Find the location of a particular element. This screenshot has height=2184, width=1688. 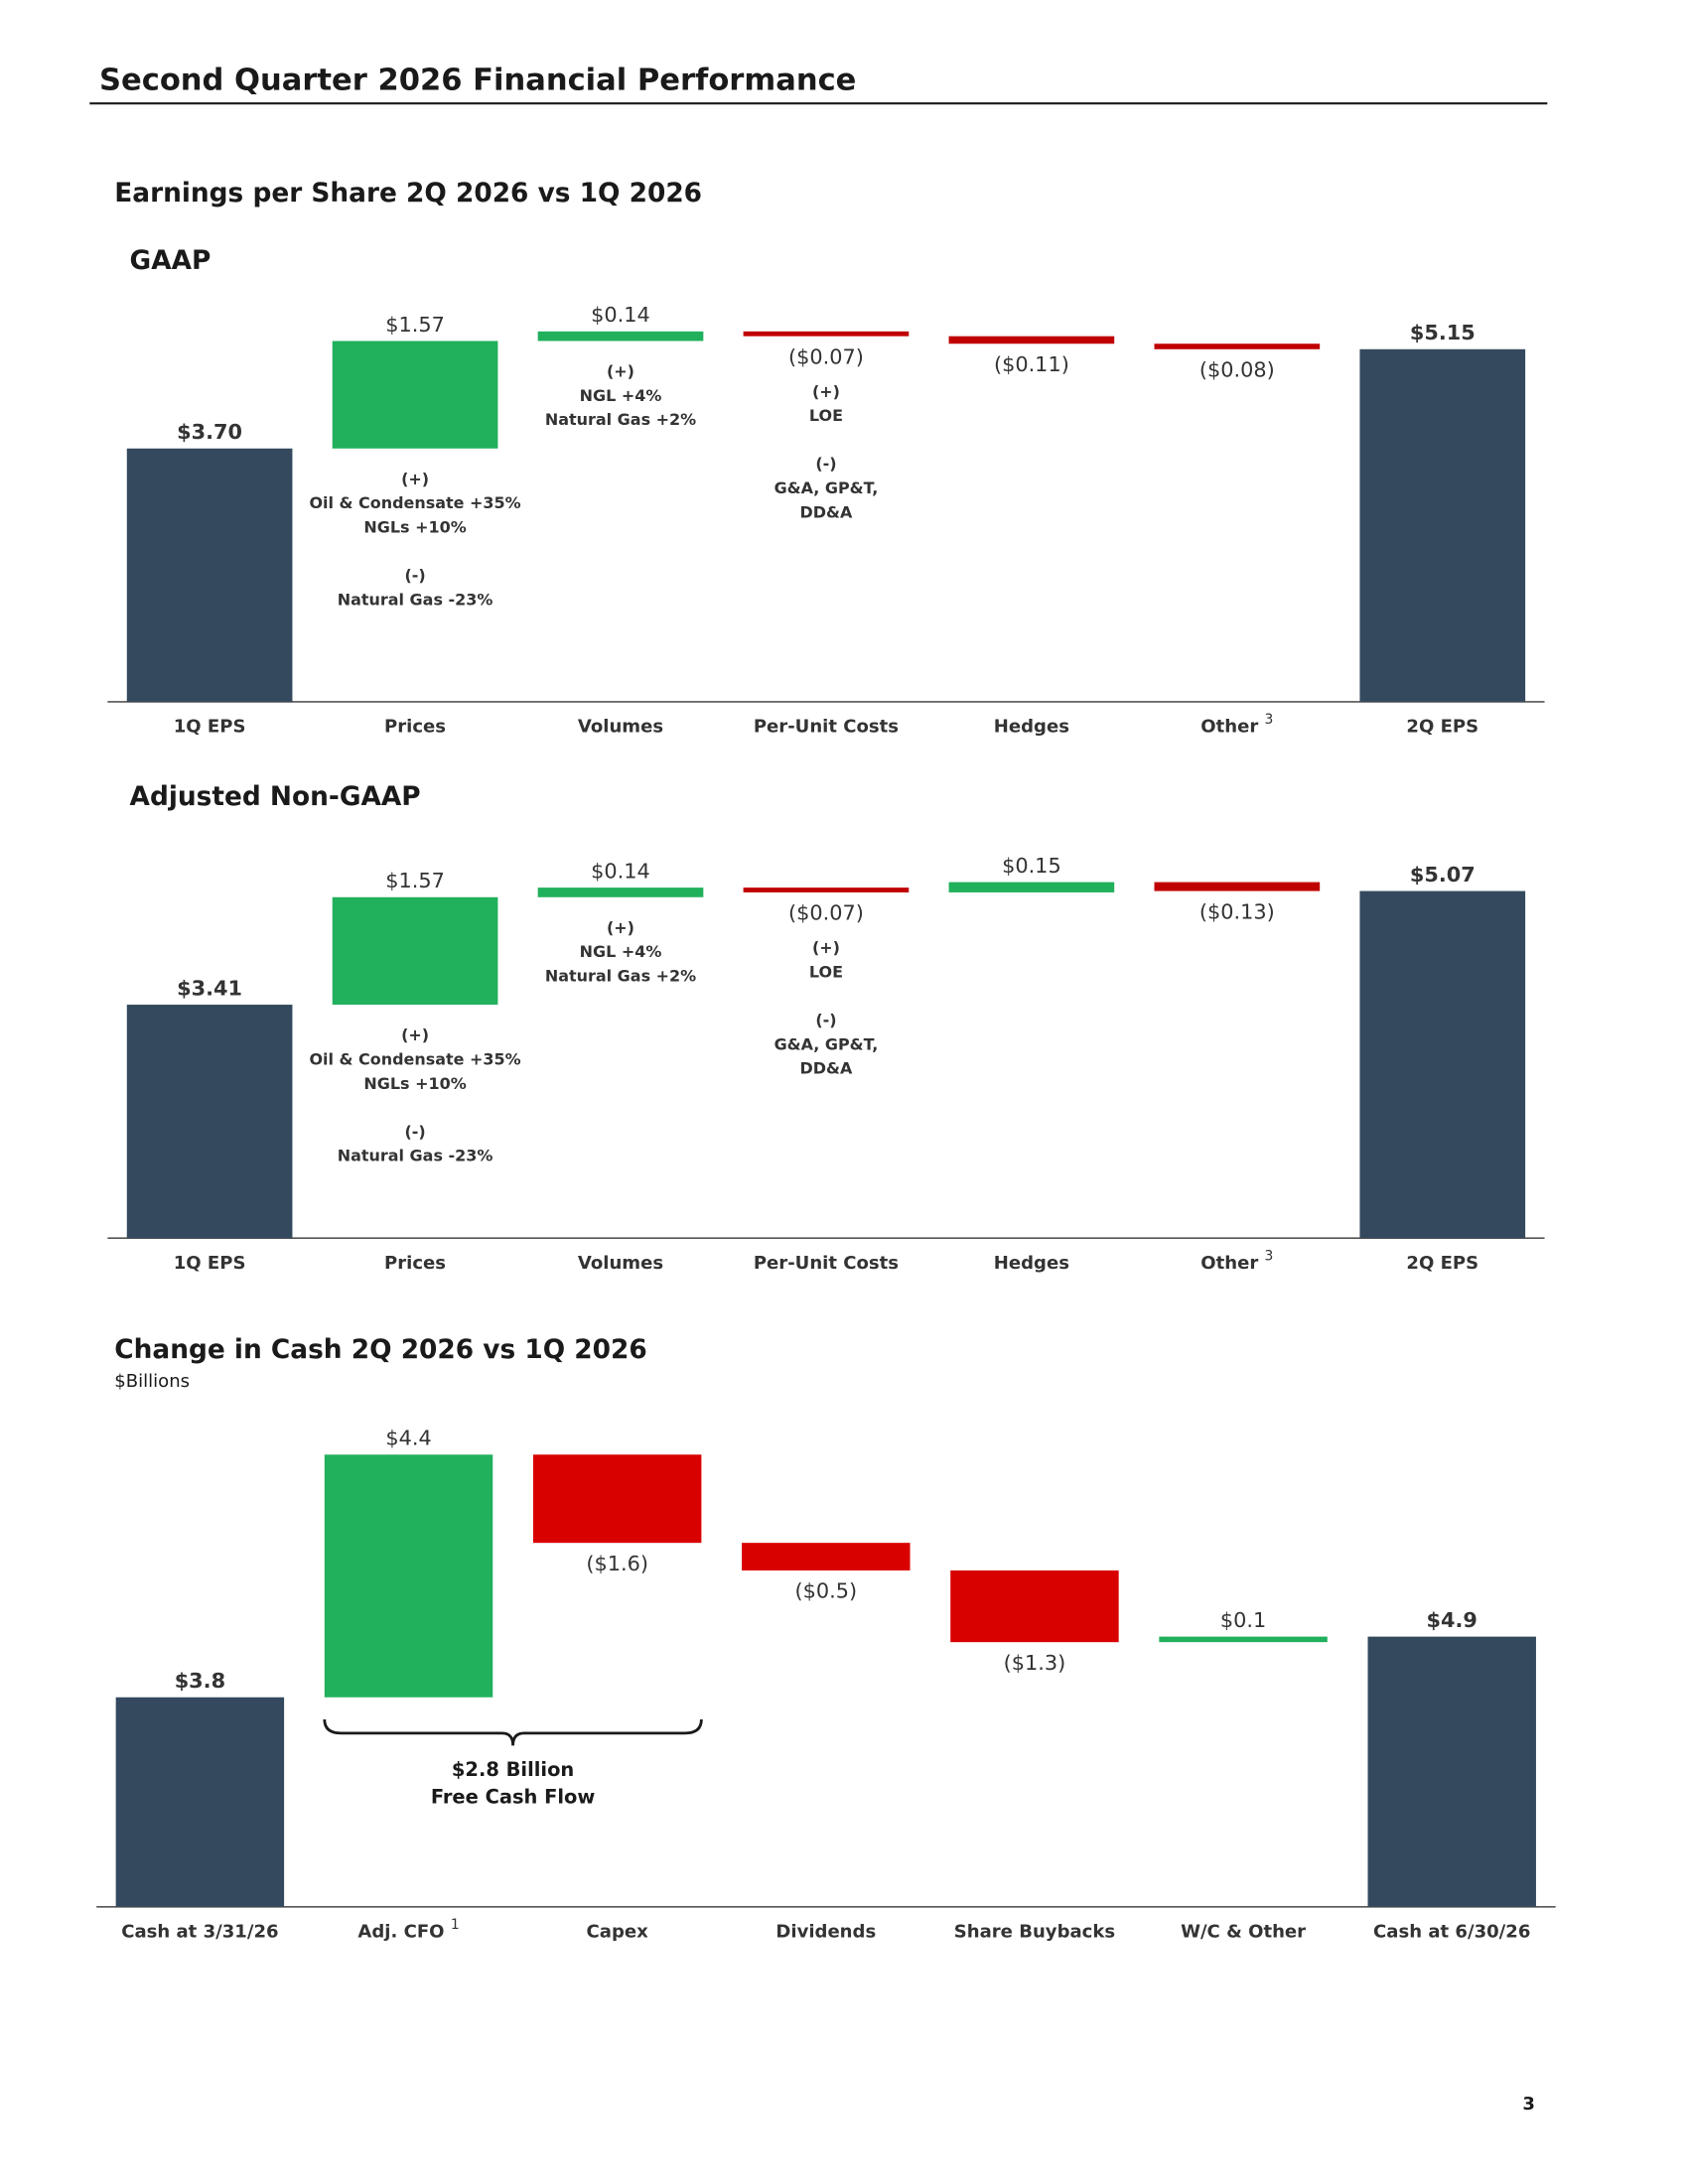

value-label: ($0.08) is located at coordinates (1237, 370).